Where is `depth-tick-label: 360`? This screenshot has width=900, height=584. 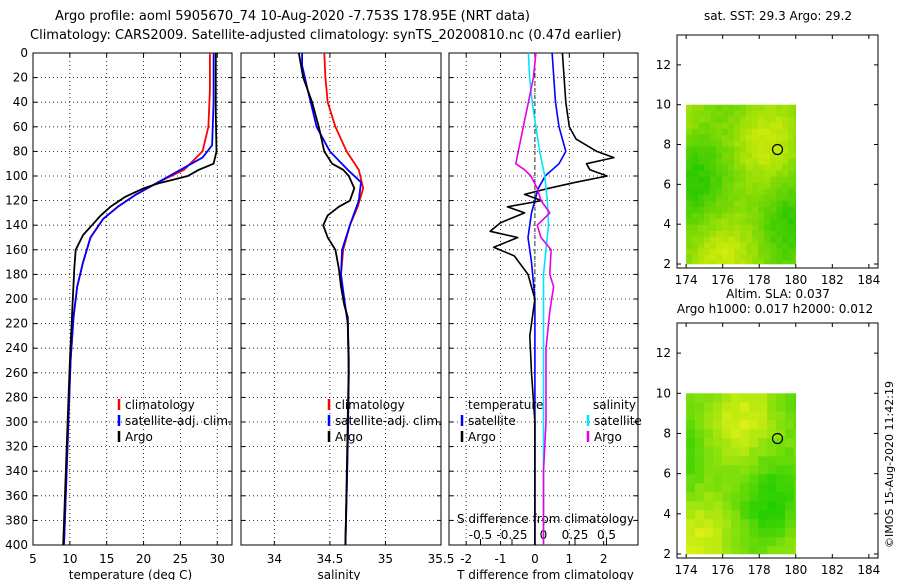
depth-tick-label: 360 is located at coordinates (16, 496).